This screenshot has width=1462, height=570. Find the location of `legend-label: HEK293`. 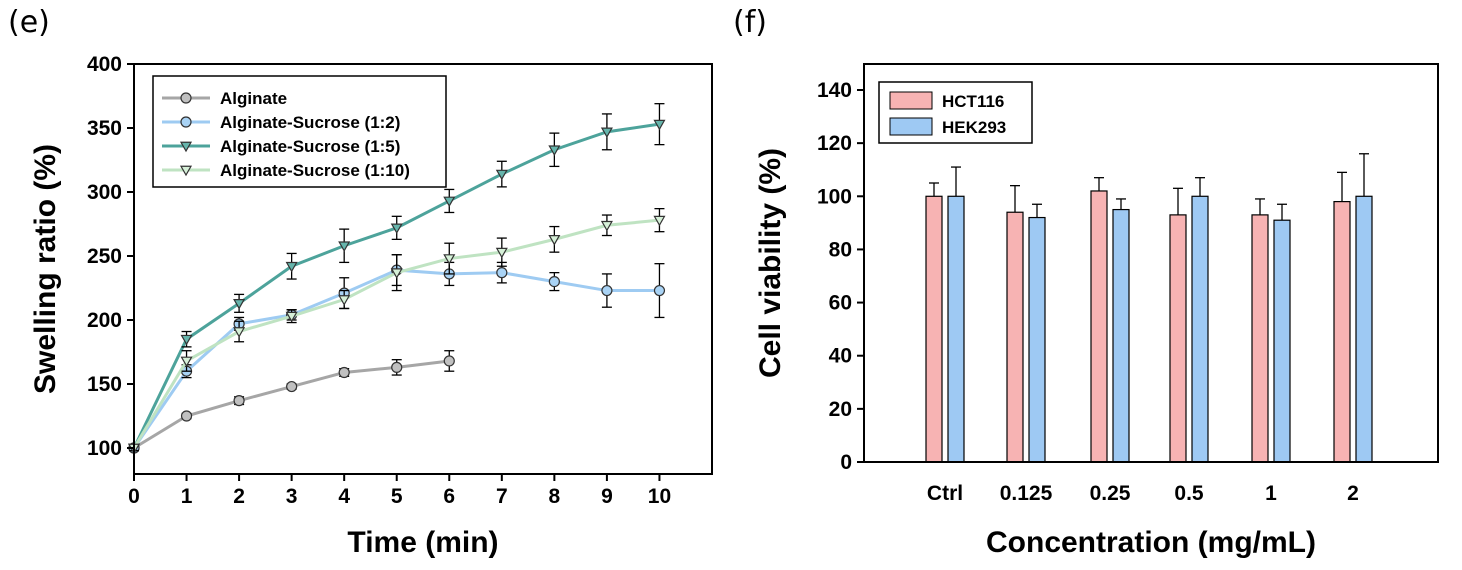

legend-label: HEK293 is located at coordinates (974, 127).